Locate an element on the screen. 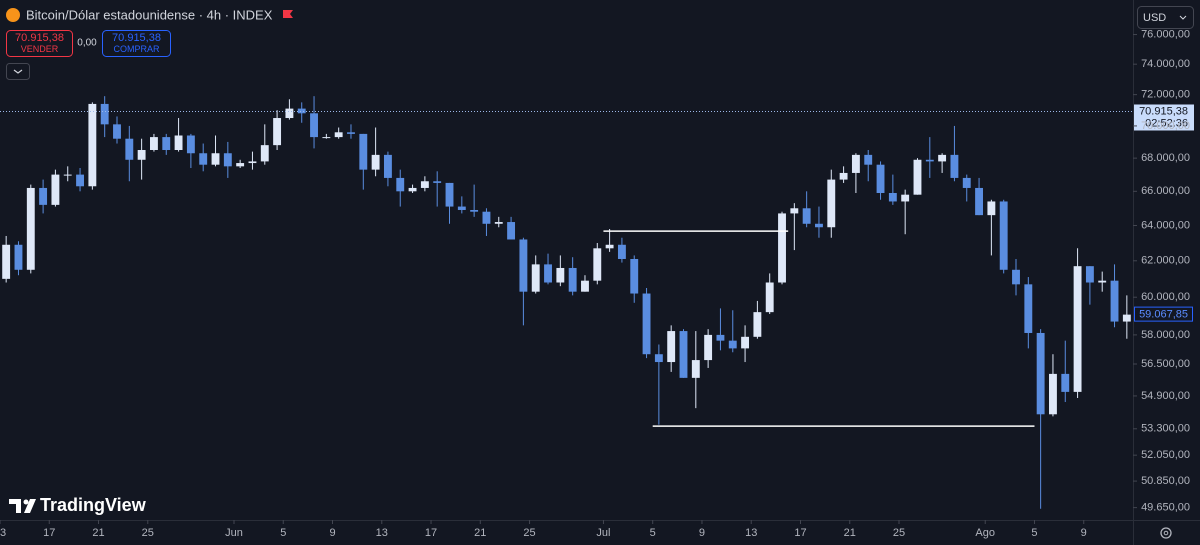  y-tick-label: 74.000,00 is located at coordinates (1165, 64).